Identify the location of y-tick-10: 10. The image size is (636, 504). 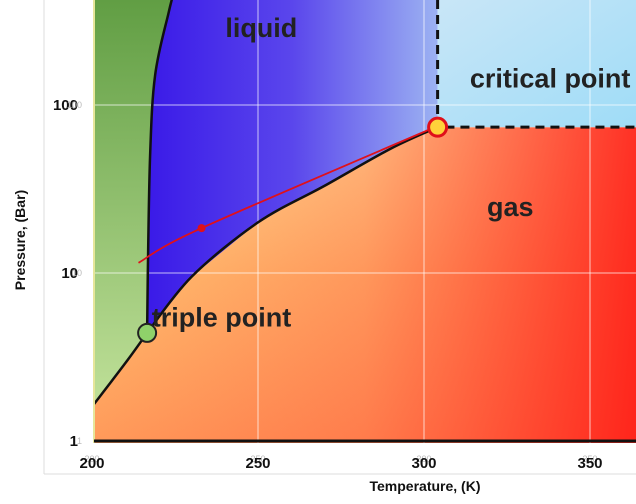
(69, 273).